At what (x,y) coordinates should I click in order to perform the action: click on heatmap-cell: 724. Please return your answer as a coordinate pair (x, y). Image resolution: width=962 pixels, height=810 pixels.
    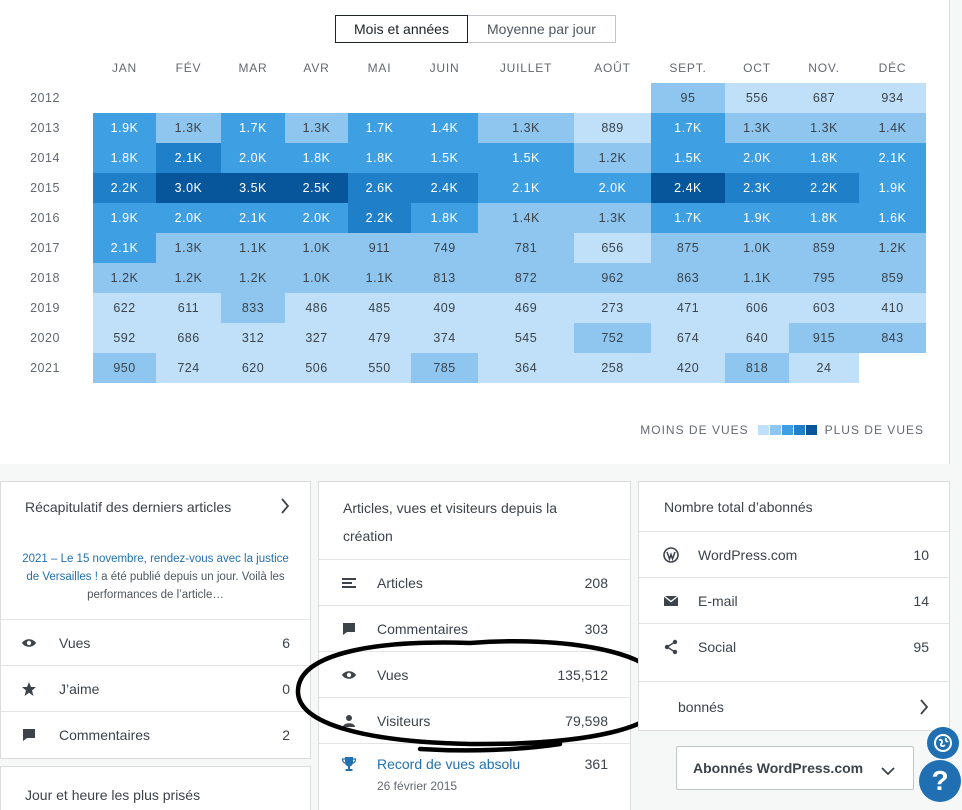
    Looking at the image, I should click on (188, 368).